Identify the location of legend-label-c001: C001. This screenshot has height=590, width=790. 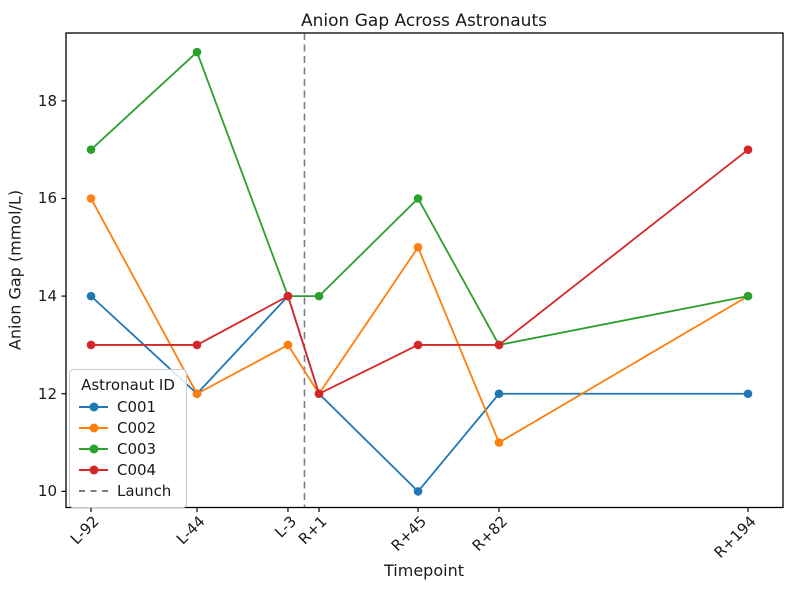
(137, 406).